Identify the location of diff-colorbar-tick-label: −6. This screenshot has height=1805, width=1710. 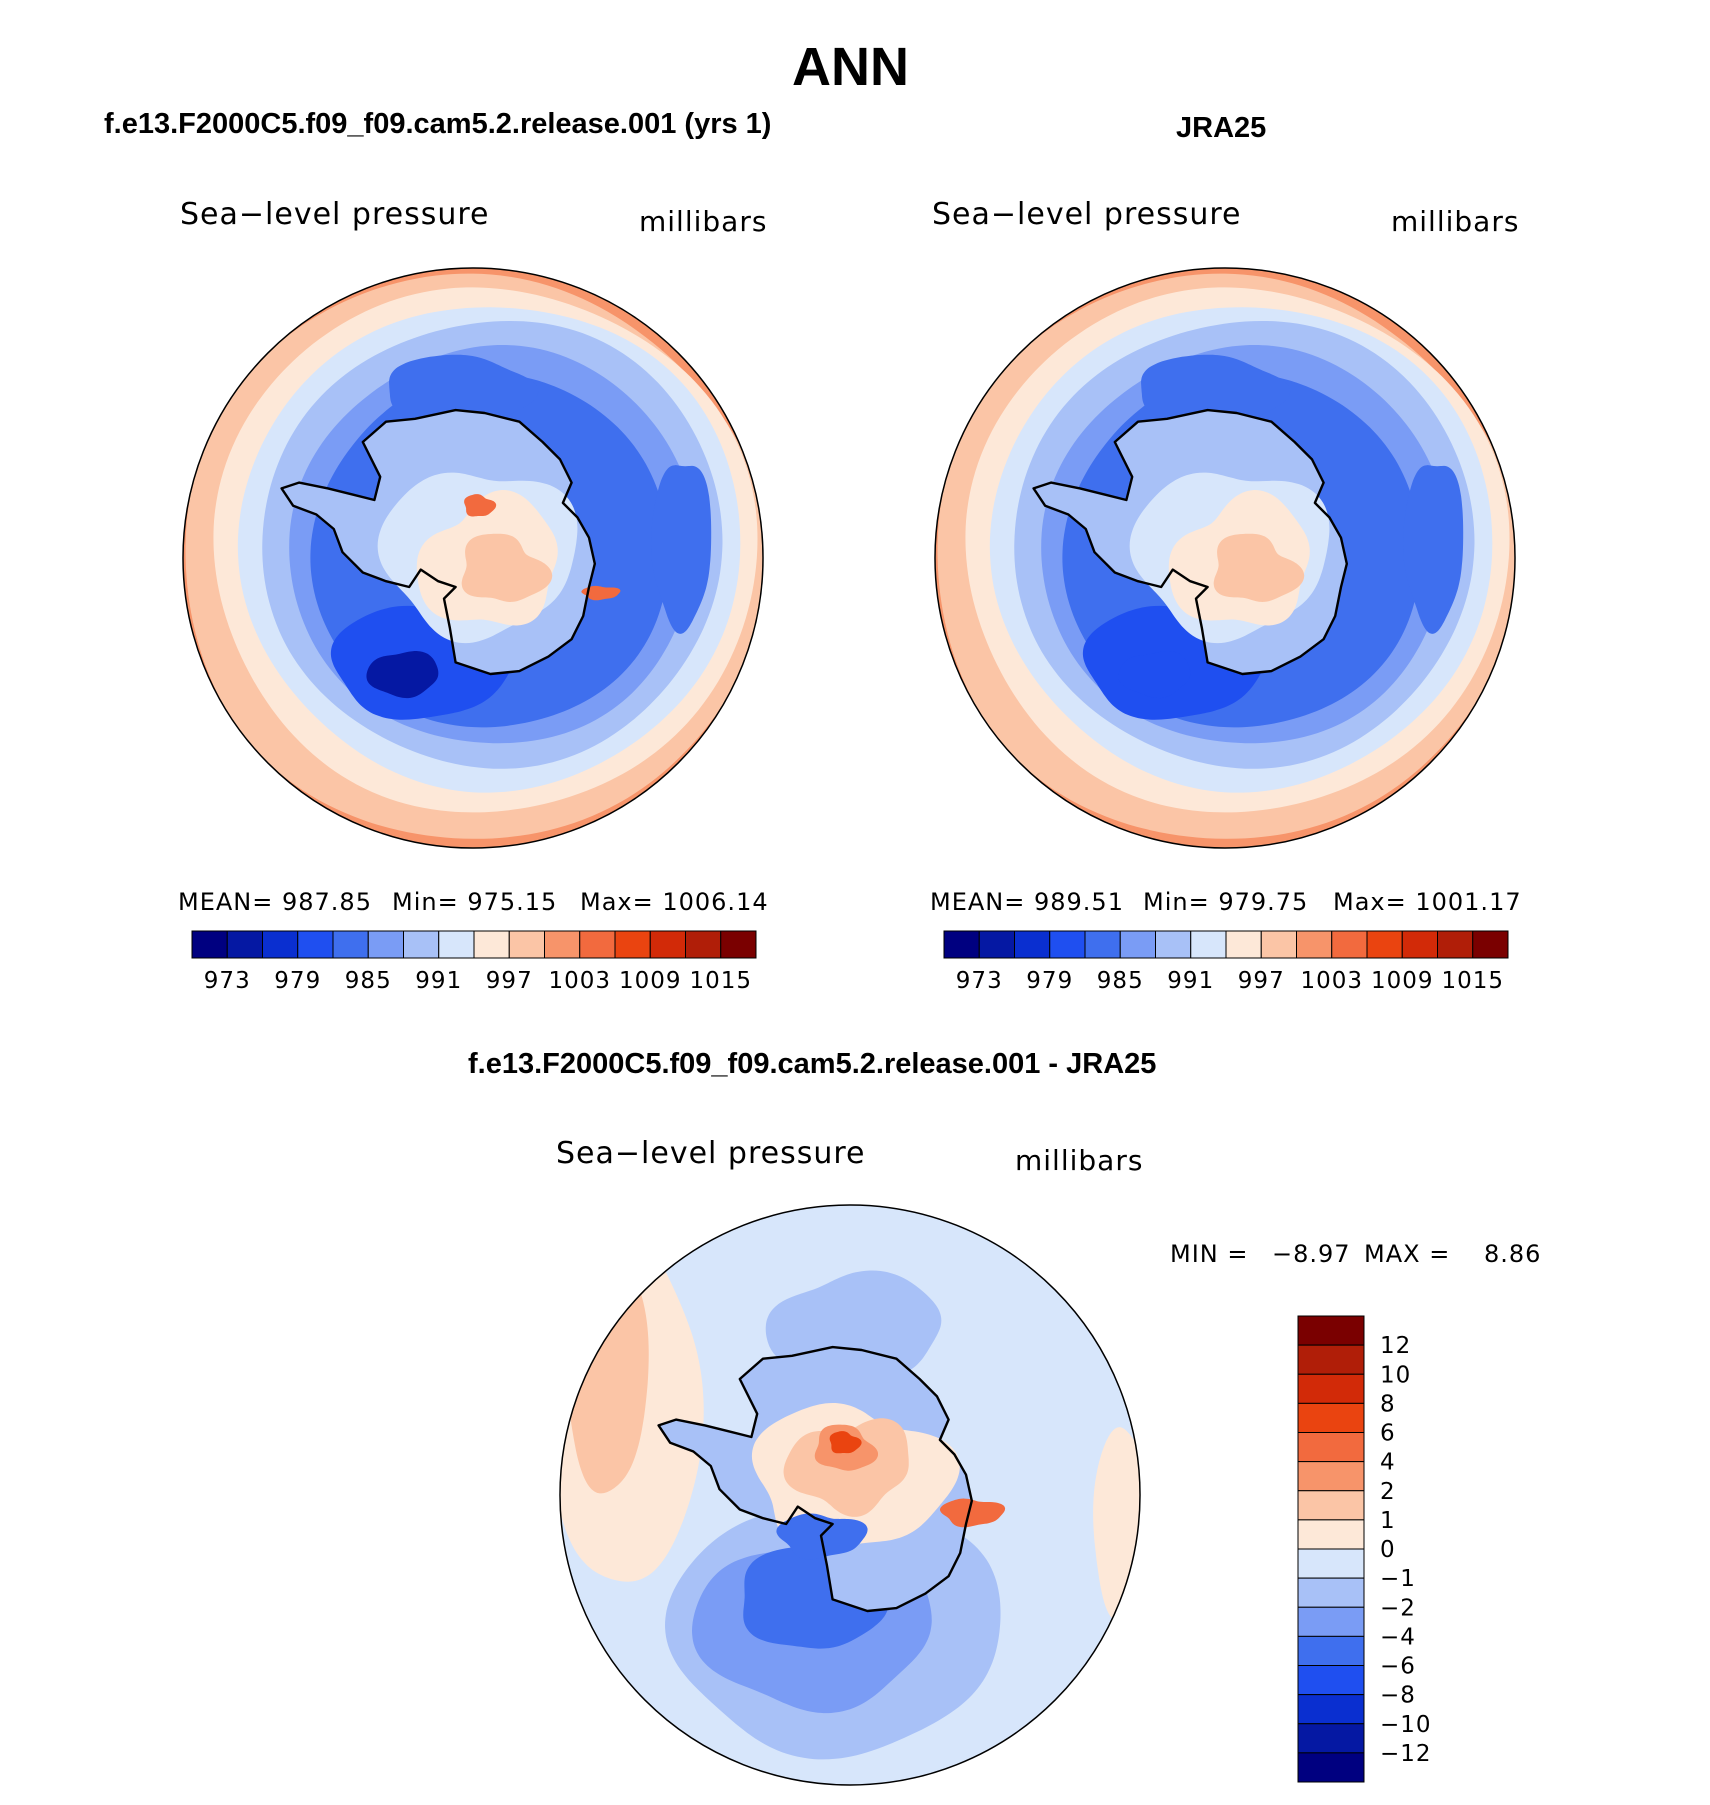
(1398, 1667).